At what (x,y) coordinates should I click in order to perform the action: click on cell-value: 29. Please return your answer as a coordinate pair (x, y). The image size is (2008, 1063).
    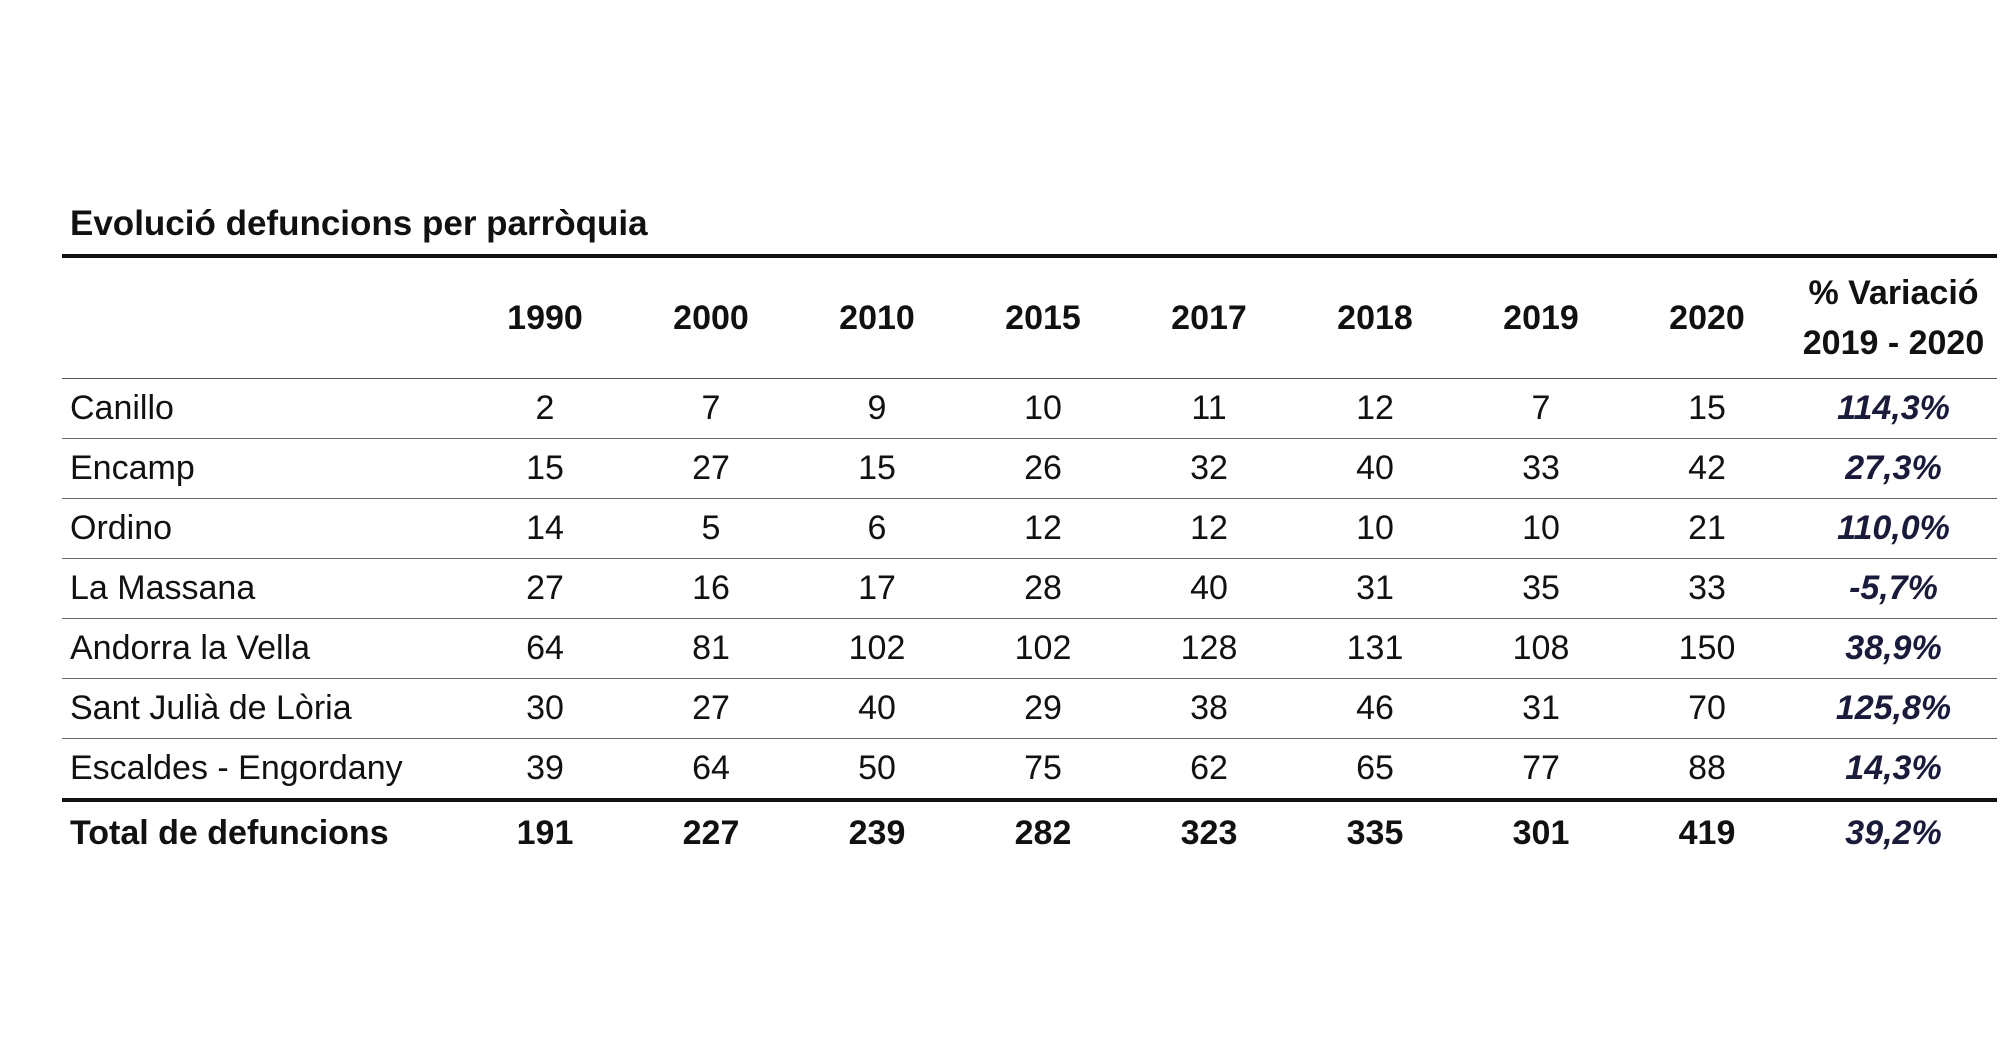
    Looking at the image, I should click on (1043, 708).